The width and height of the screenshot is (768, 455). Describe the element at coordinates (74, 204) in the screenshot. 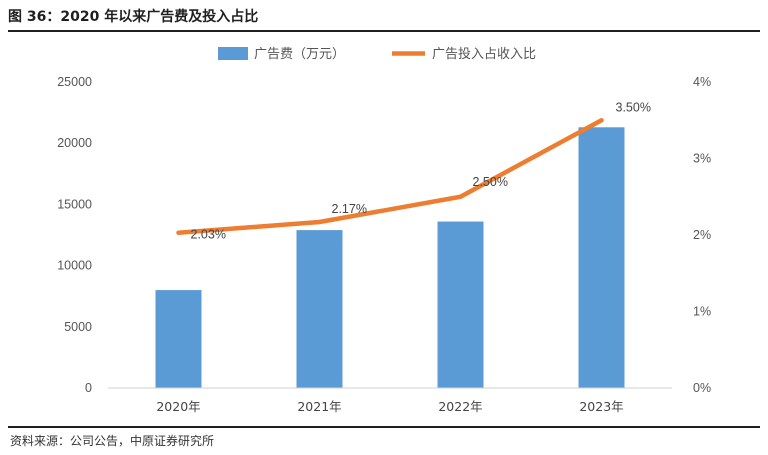

I see `left-tick-label: 15000` at that location.